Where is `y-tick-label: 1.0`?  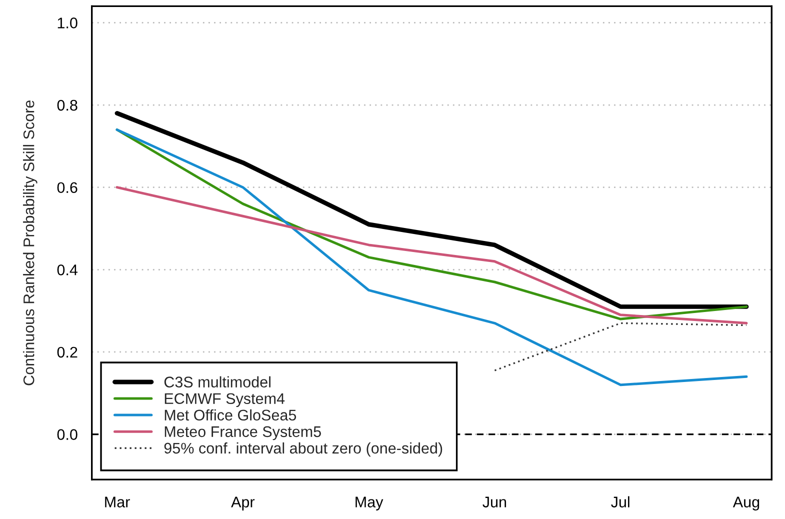 y-tick-label: 1.0 is located at coordinates (68, 23).